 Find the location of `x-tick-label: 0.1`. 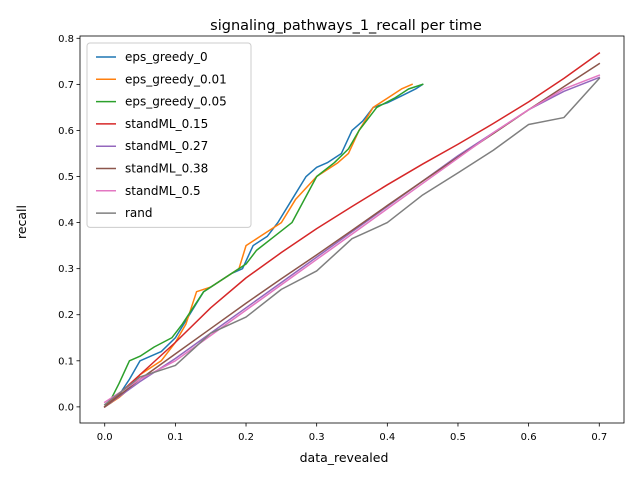

x-tick-label: 0.1 is located at coordinates (175, 437).